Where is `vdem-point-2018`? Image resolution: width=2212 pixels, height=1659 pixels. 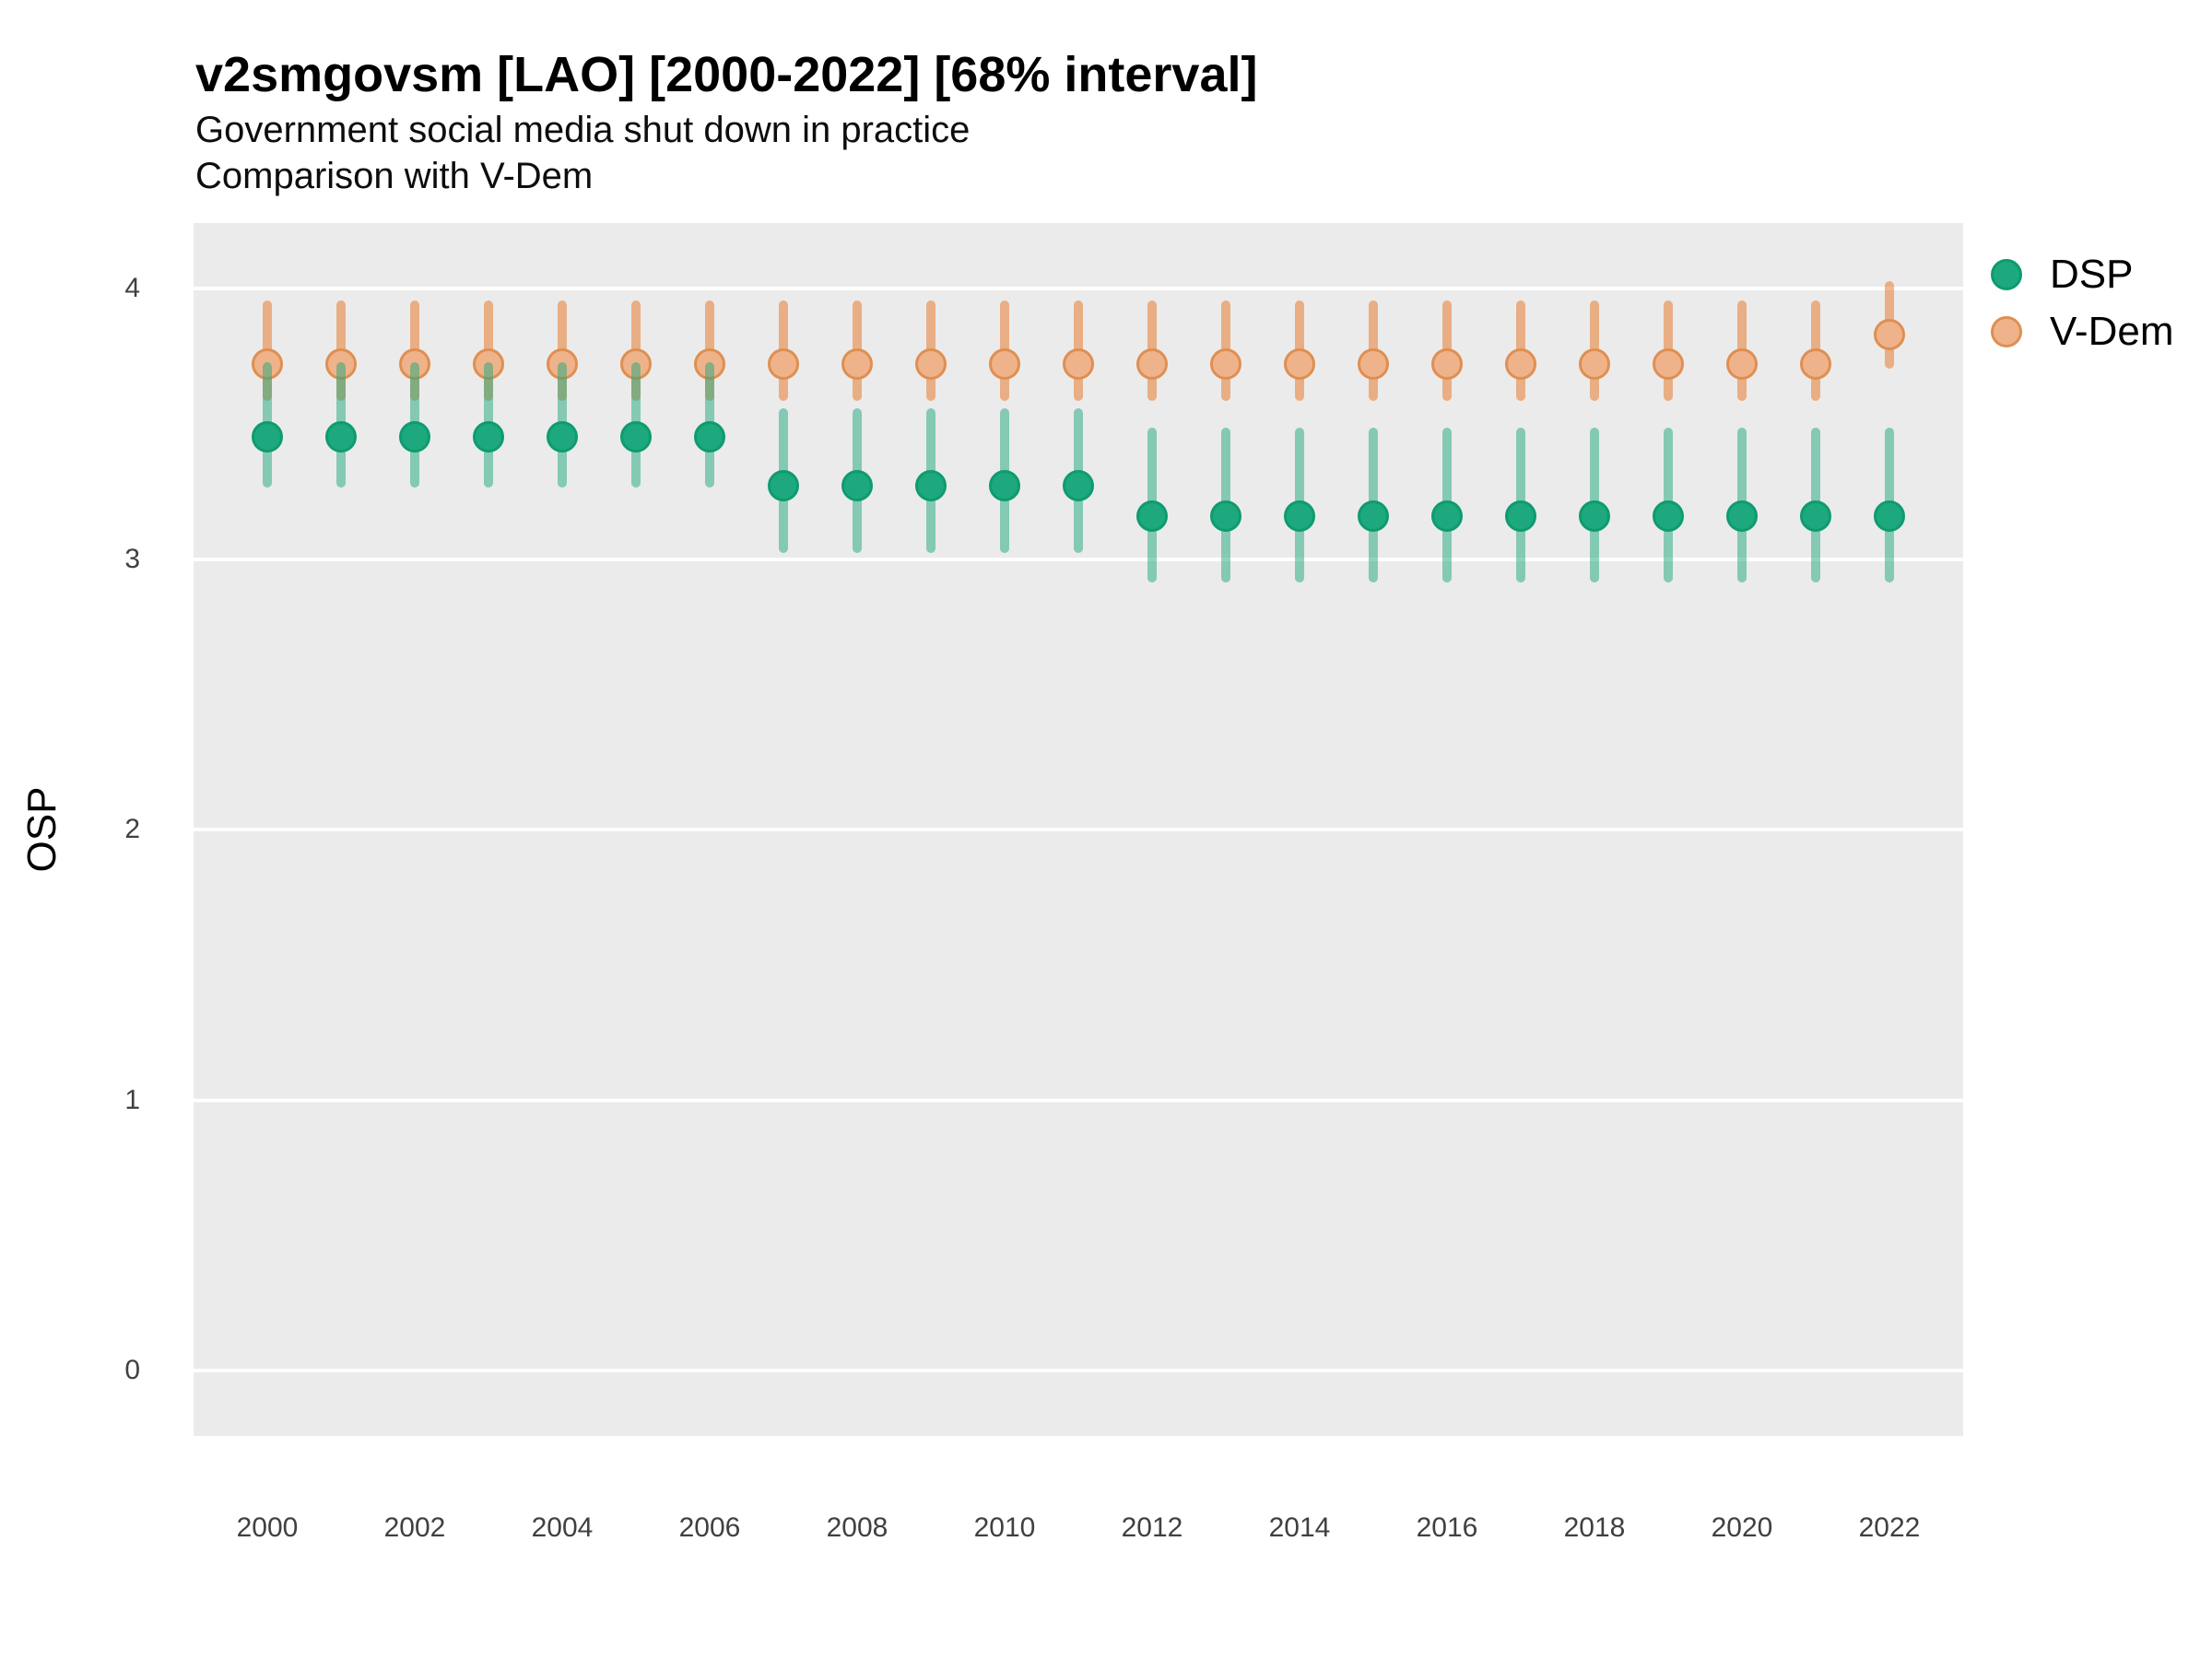 vdem-point-2018 is located at coordinates (1594, 364).